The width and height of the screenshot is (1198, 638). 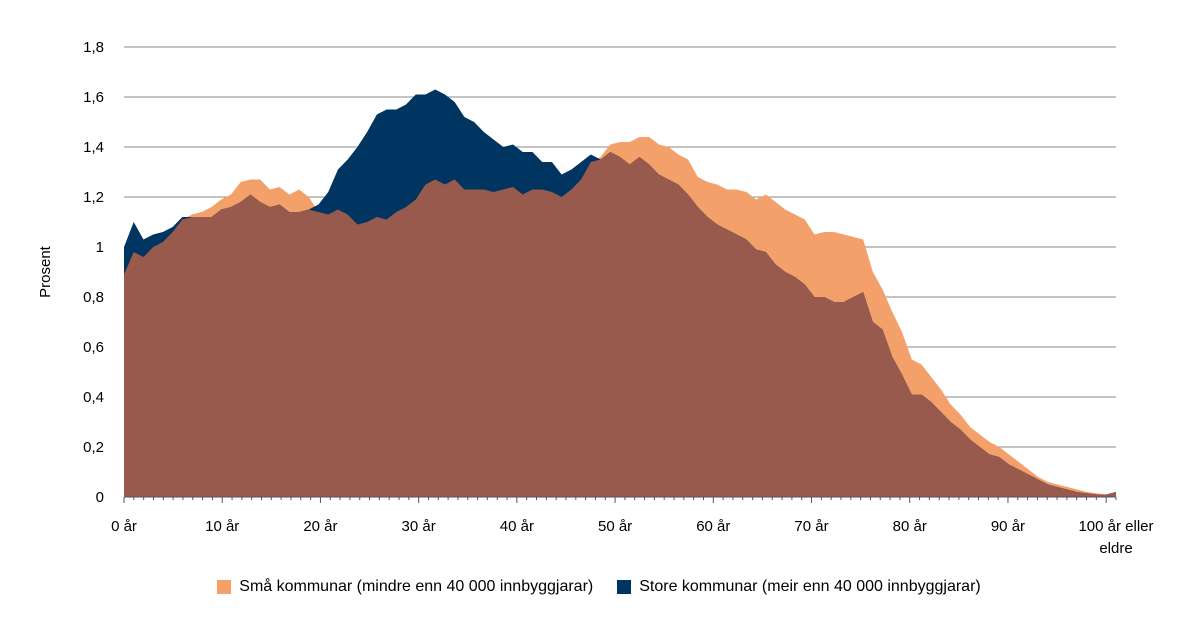 I want to click on x-tick-label: 10 år, so click(x=222, y=526).